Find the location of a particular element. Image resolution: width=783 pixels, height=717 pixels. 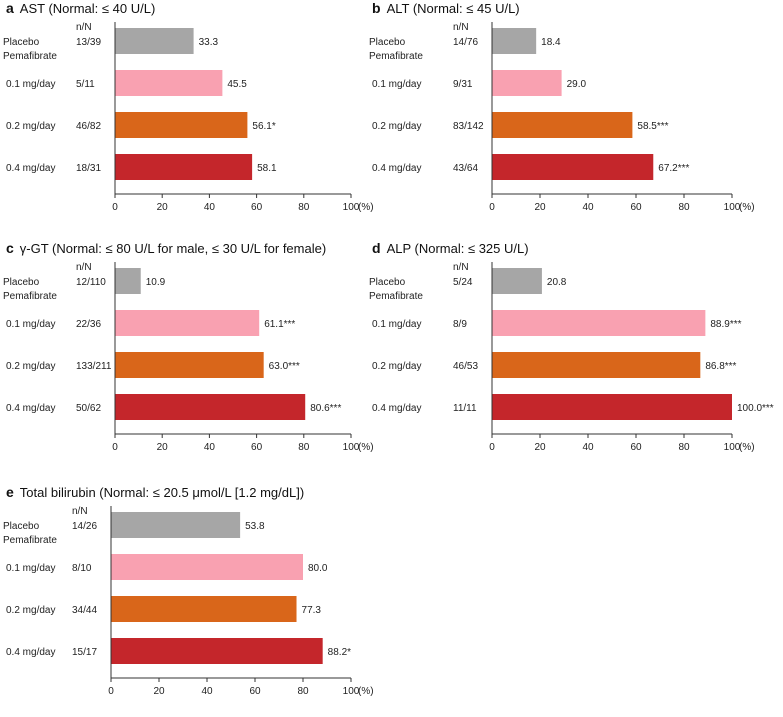

panel-title: a AST (Normal: ≤ 40 U/L) is located at coordinates (80, 8).